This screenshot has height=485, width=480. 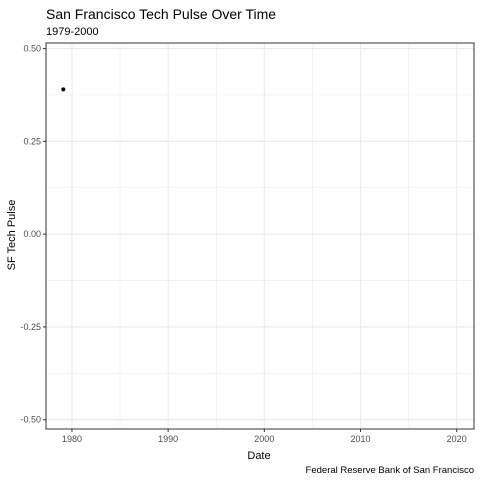 What do you see at coordinates (32, 49) in the screenshot?
I see `y-tick-label: 0.50` at bounding box center [32, 49].